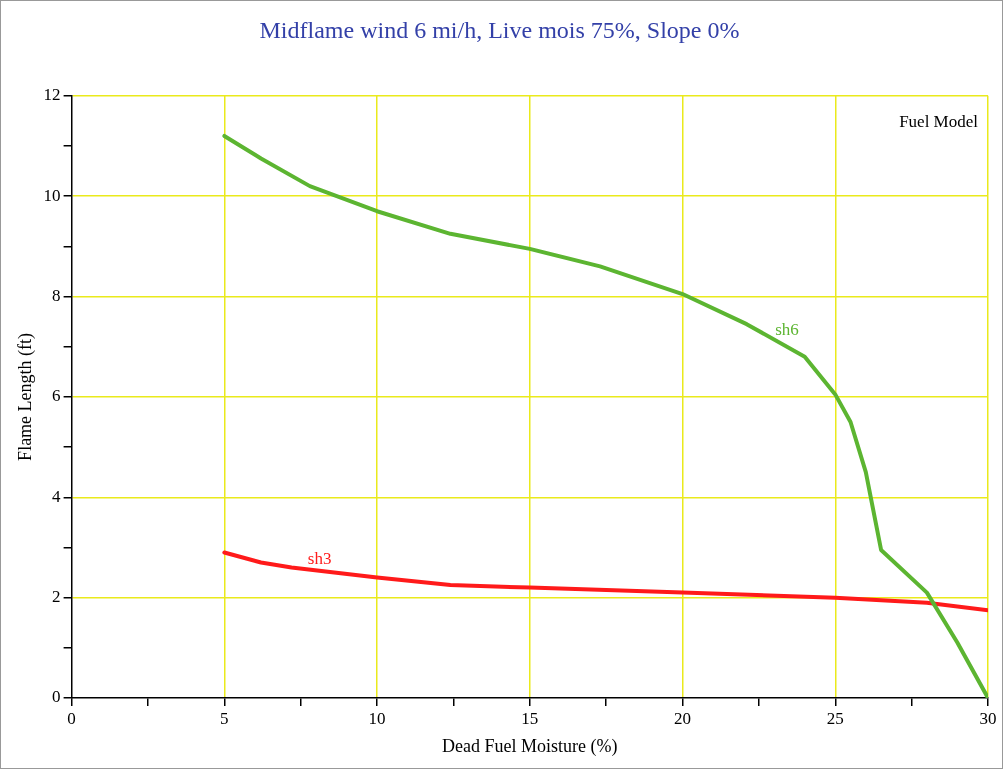 This screenshot has height=769, width=1003. I want to click on x-tick-label: 5, so click(224, 718).